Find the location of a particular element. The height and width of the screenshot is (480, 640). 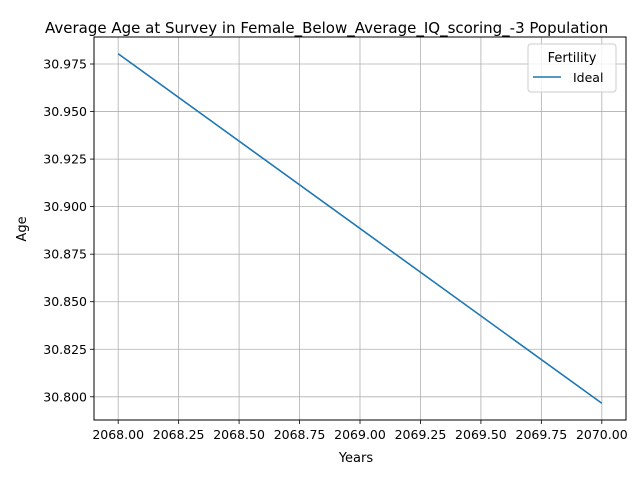

y-tick-label: 30.900 is located at coordinates (65, 206).